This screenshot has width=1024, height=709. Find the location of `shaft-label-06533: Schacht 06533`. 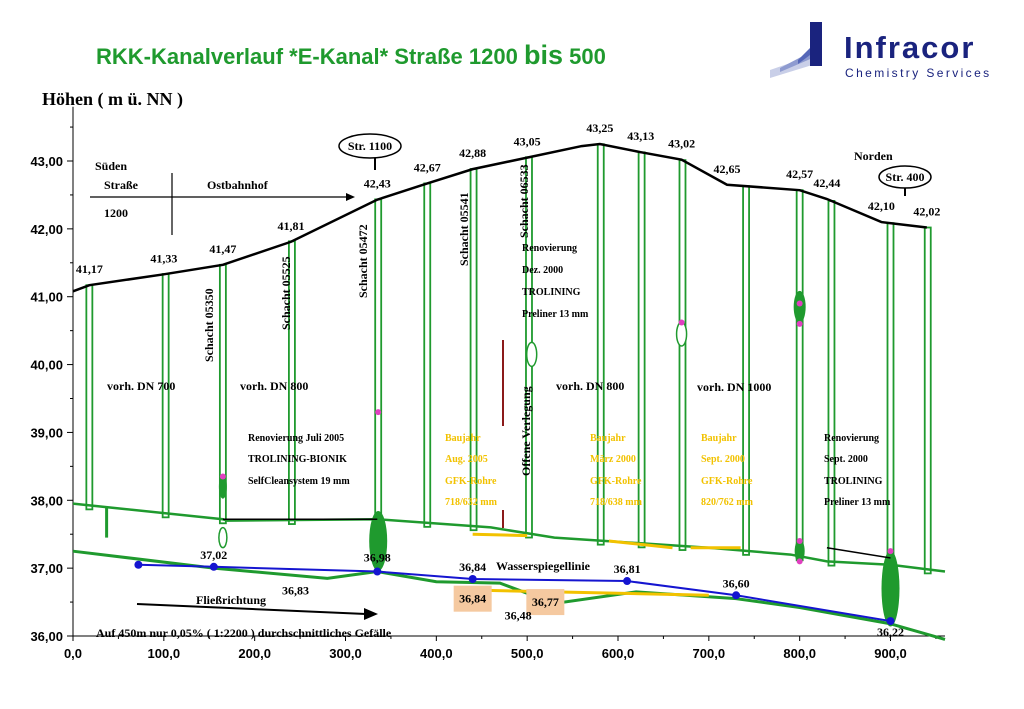

shaft-label-06533: Schacht 06533 is located at coordinates (524, 201).